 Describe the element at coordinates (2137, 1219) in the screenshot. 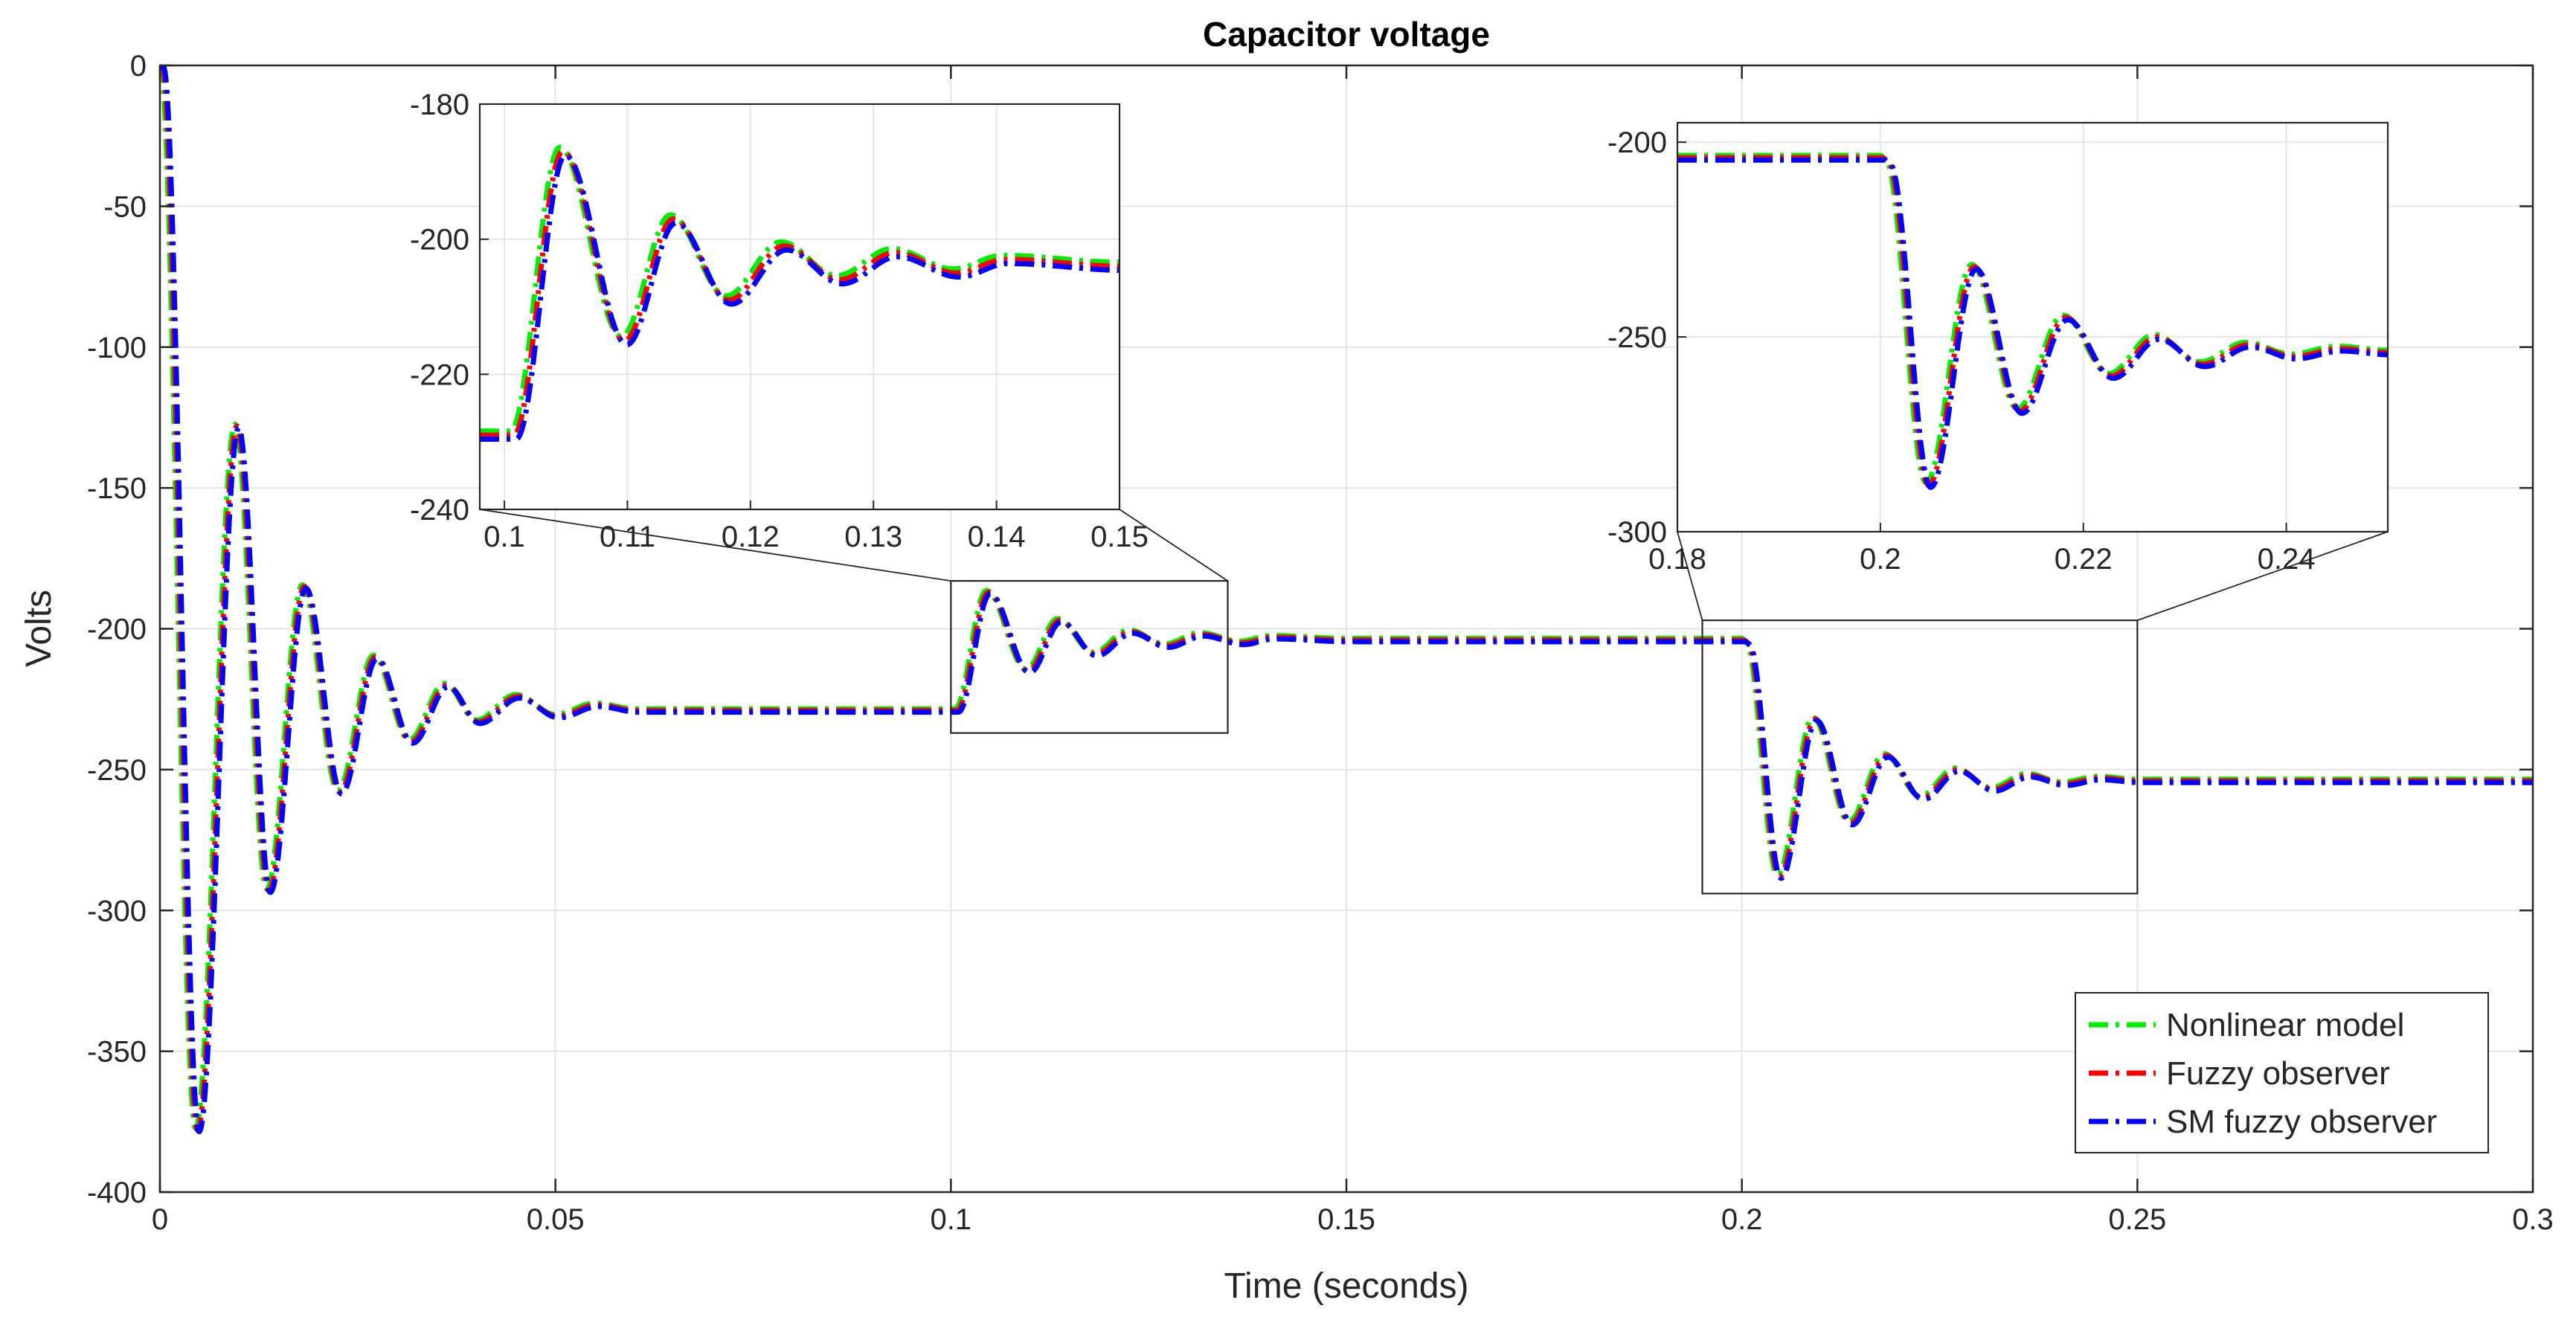

I see `x-tick-label: 0.25` at that location.